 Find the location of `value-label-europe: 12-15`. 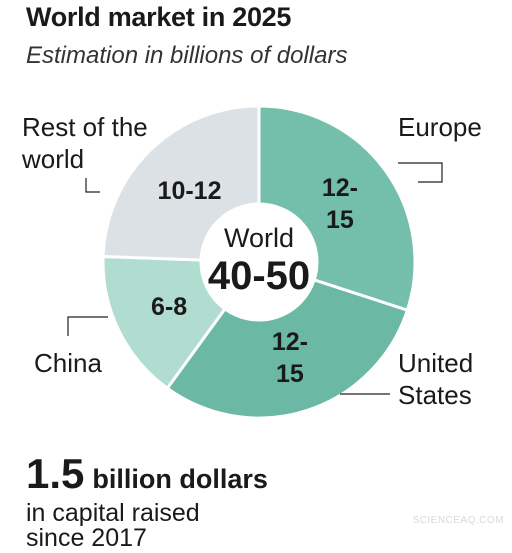

value-label-europe: 12-15 is located at coordinates (340, 204).